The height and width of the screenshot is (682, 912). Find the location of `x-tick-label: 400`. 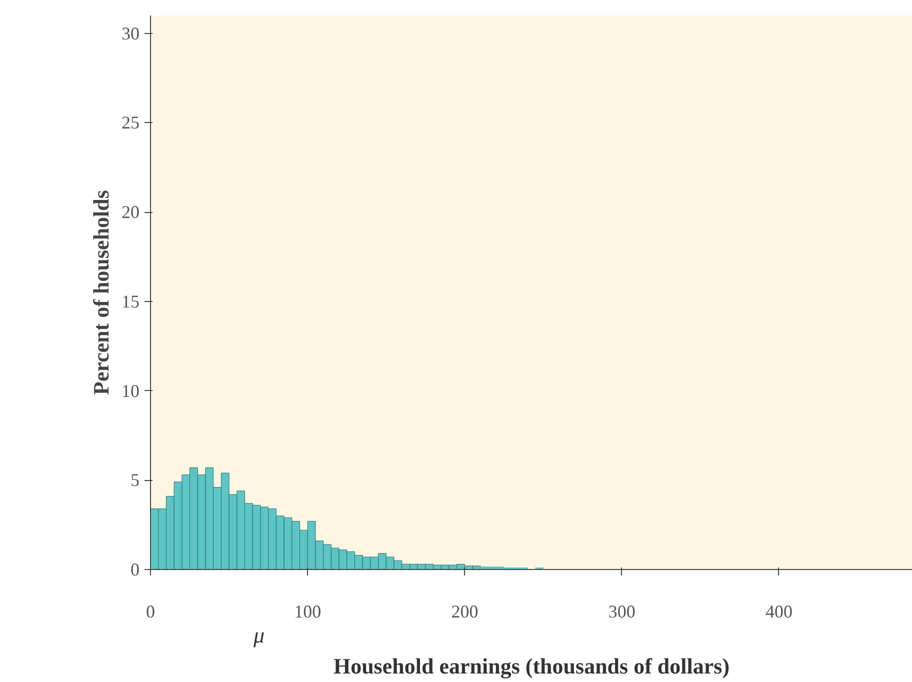

x-tick-label: 400 is located at coordinates (778, 612).